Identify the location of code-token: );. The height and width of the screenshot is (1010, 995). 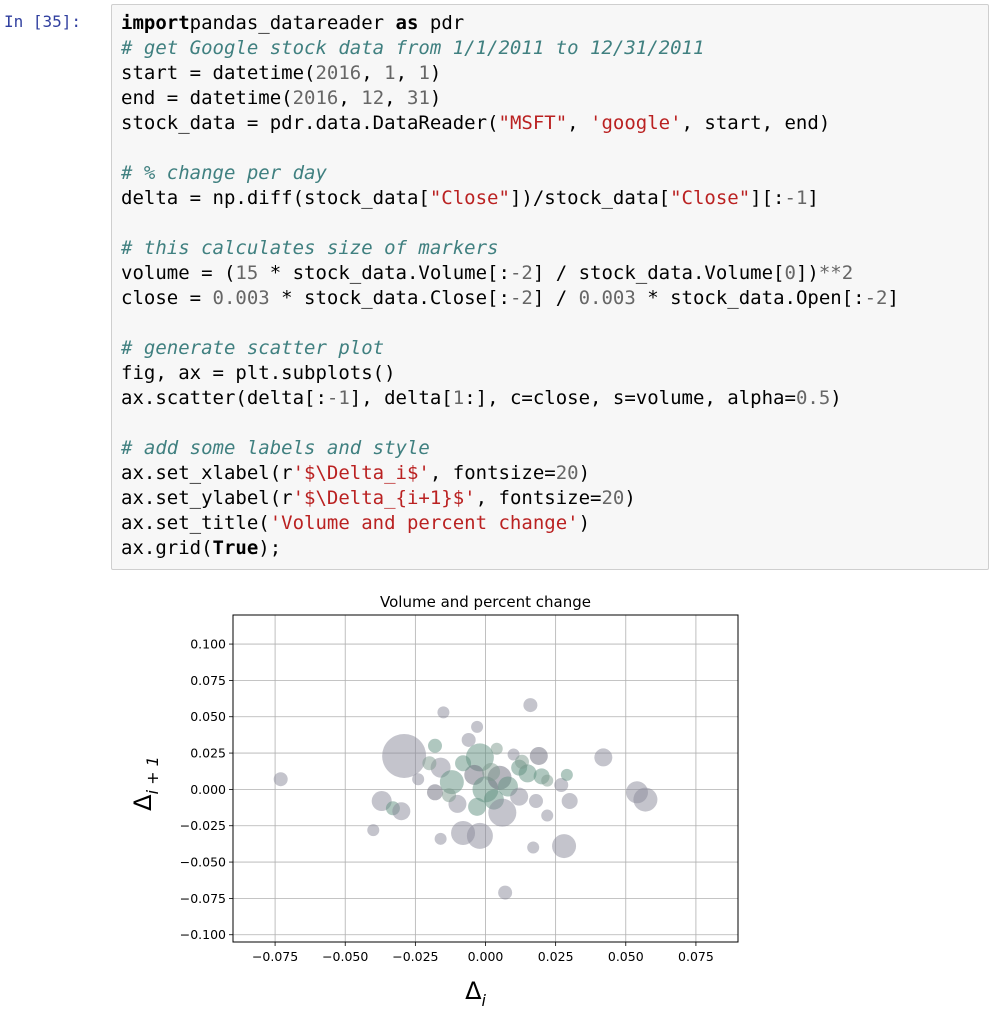
(270, 548).